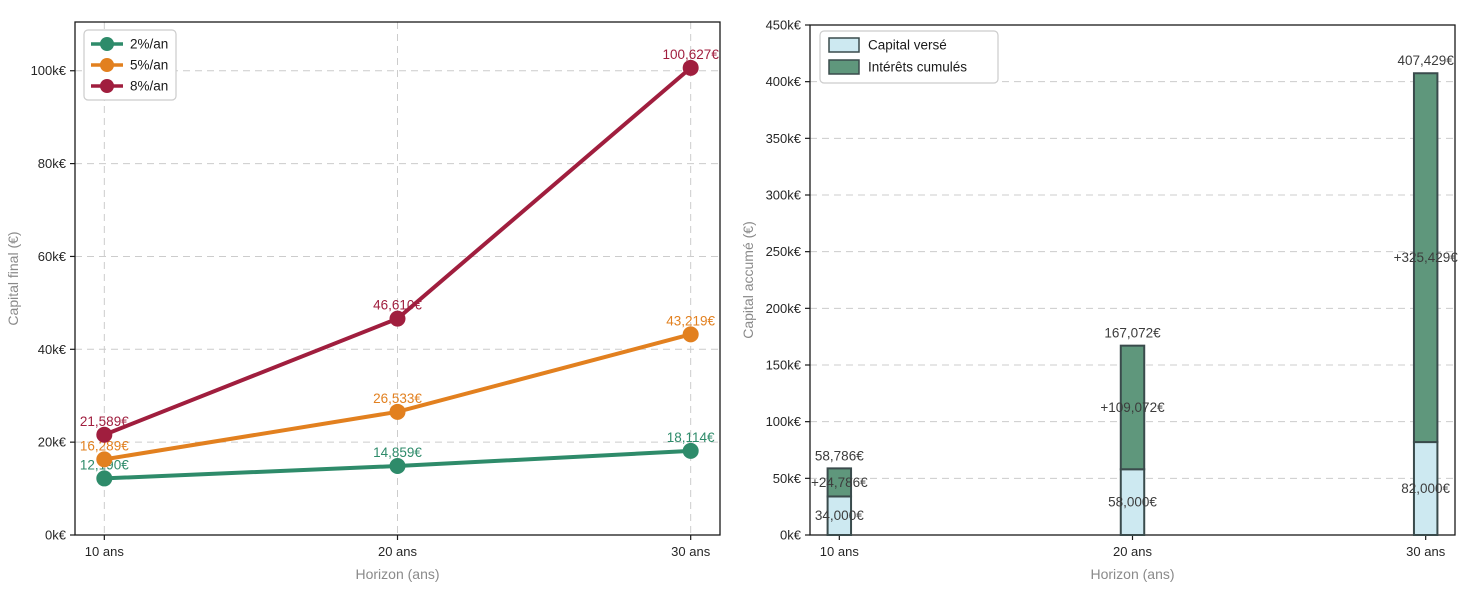 This screenshot has width=1470, height=600. I want to click on point-value-label: 43,219€, so click(690, 320).